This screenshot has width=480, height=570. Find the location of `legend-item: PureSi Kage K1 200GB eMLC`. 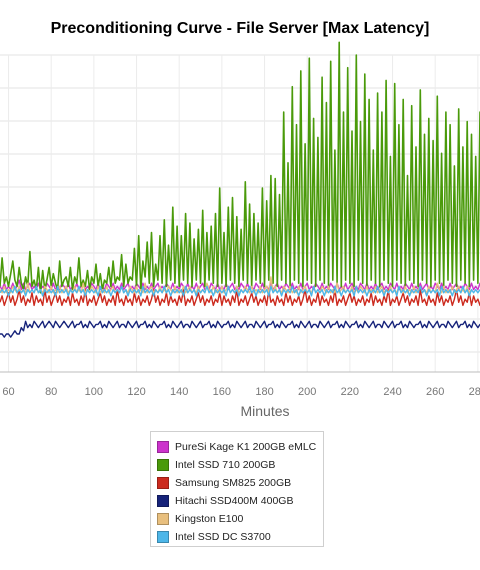

legend-item: PureSi Kage K1 200GB eMLC is located at coordinates (240, 447).